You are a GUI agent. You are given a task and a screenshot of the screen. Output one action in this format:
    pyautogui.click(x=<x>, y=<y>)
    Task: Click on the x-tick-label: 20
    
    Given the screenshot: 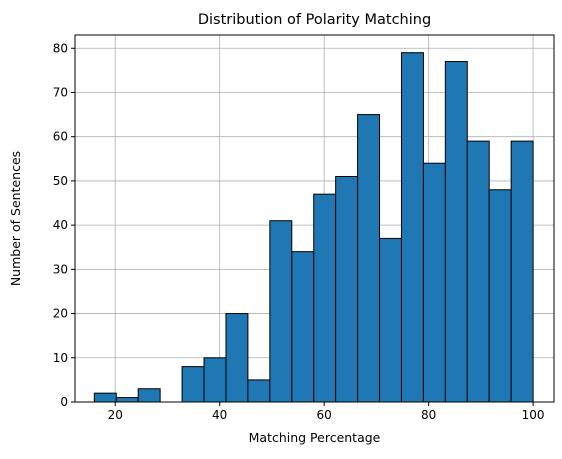 What is the action you would take?
    pyautogui.click(x=115, y=415)
    